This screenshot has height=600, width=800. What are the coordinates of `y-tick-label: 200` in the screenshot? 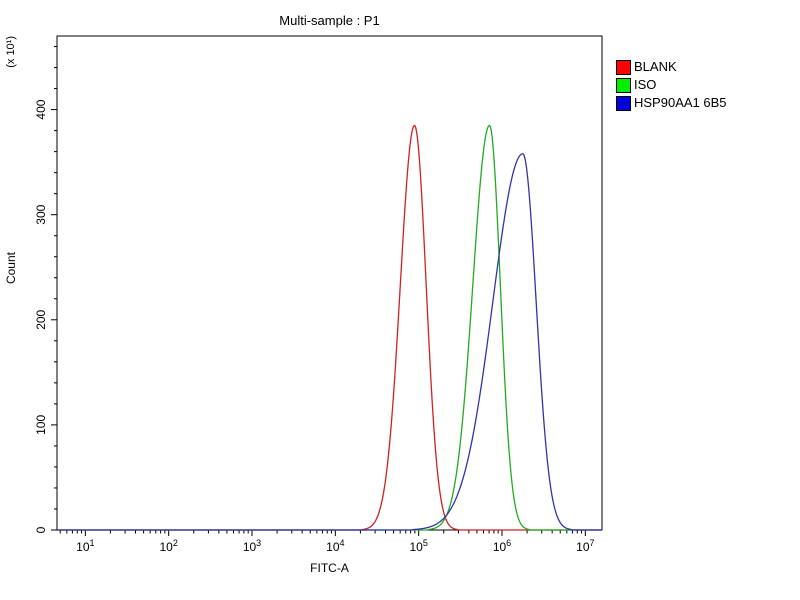 It's located at (41, 319).